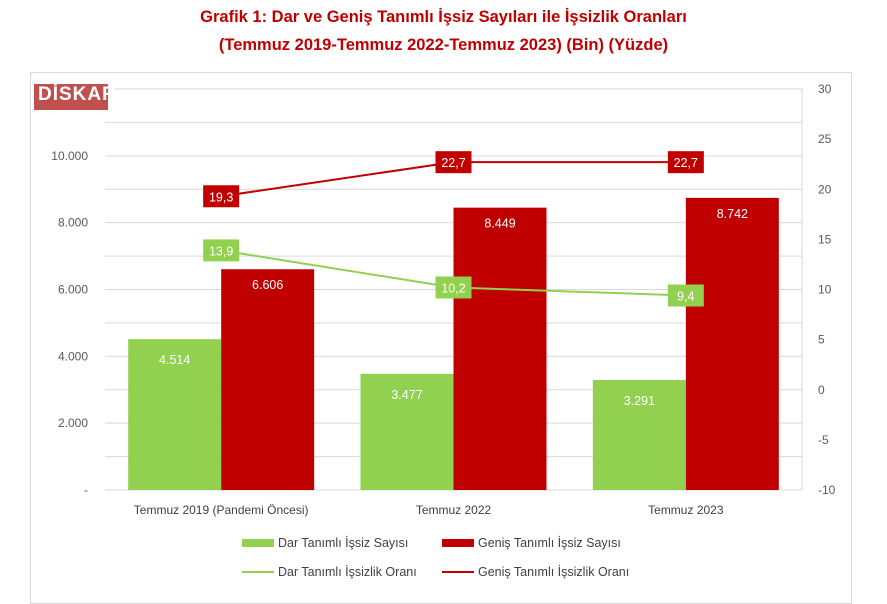 This screenshot has width=887, height=604. What do you see at coordinates (86, 490) in the screenshot?
I see `left-tick-label: -` at bounding box center [86, 490].